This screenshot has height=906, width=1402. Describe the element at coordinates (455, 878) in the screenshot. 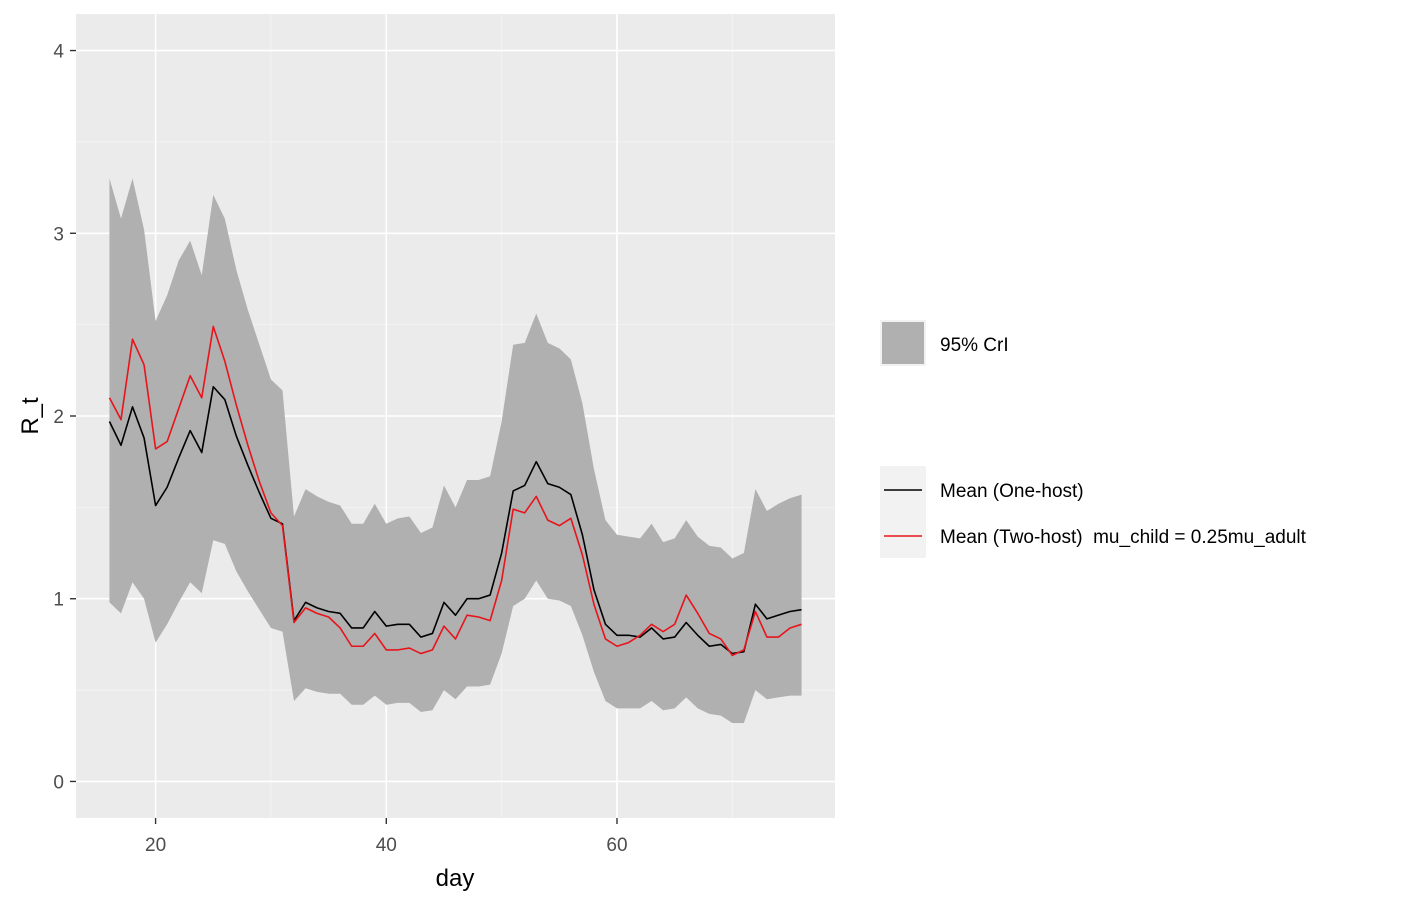

I see `x-axis-title: day` at that location.